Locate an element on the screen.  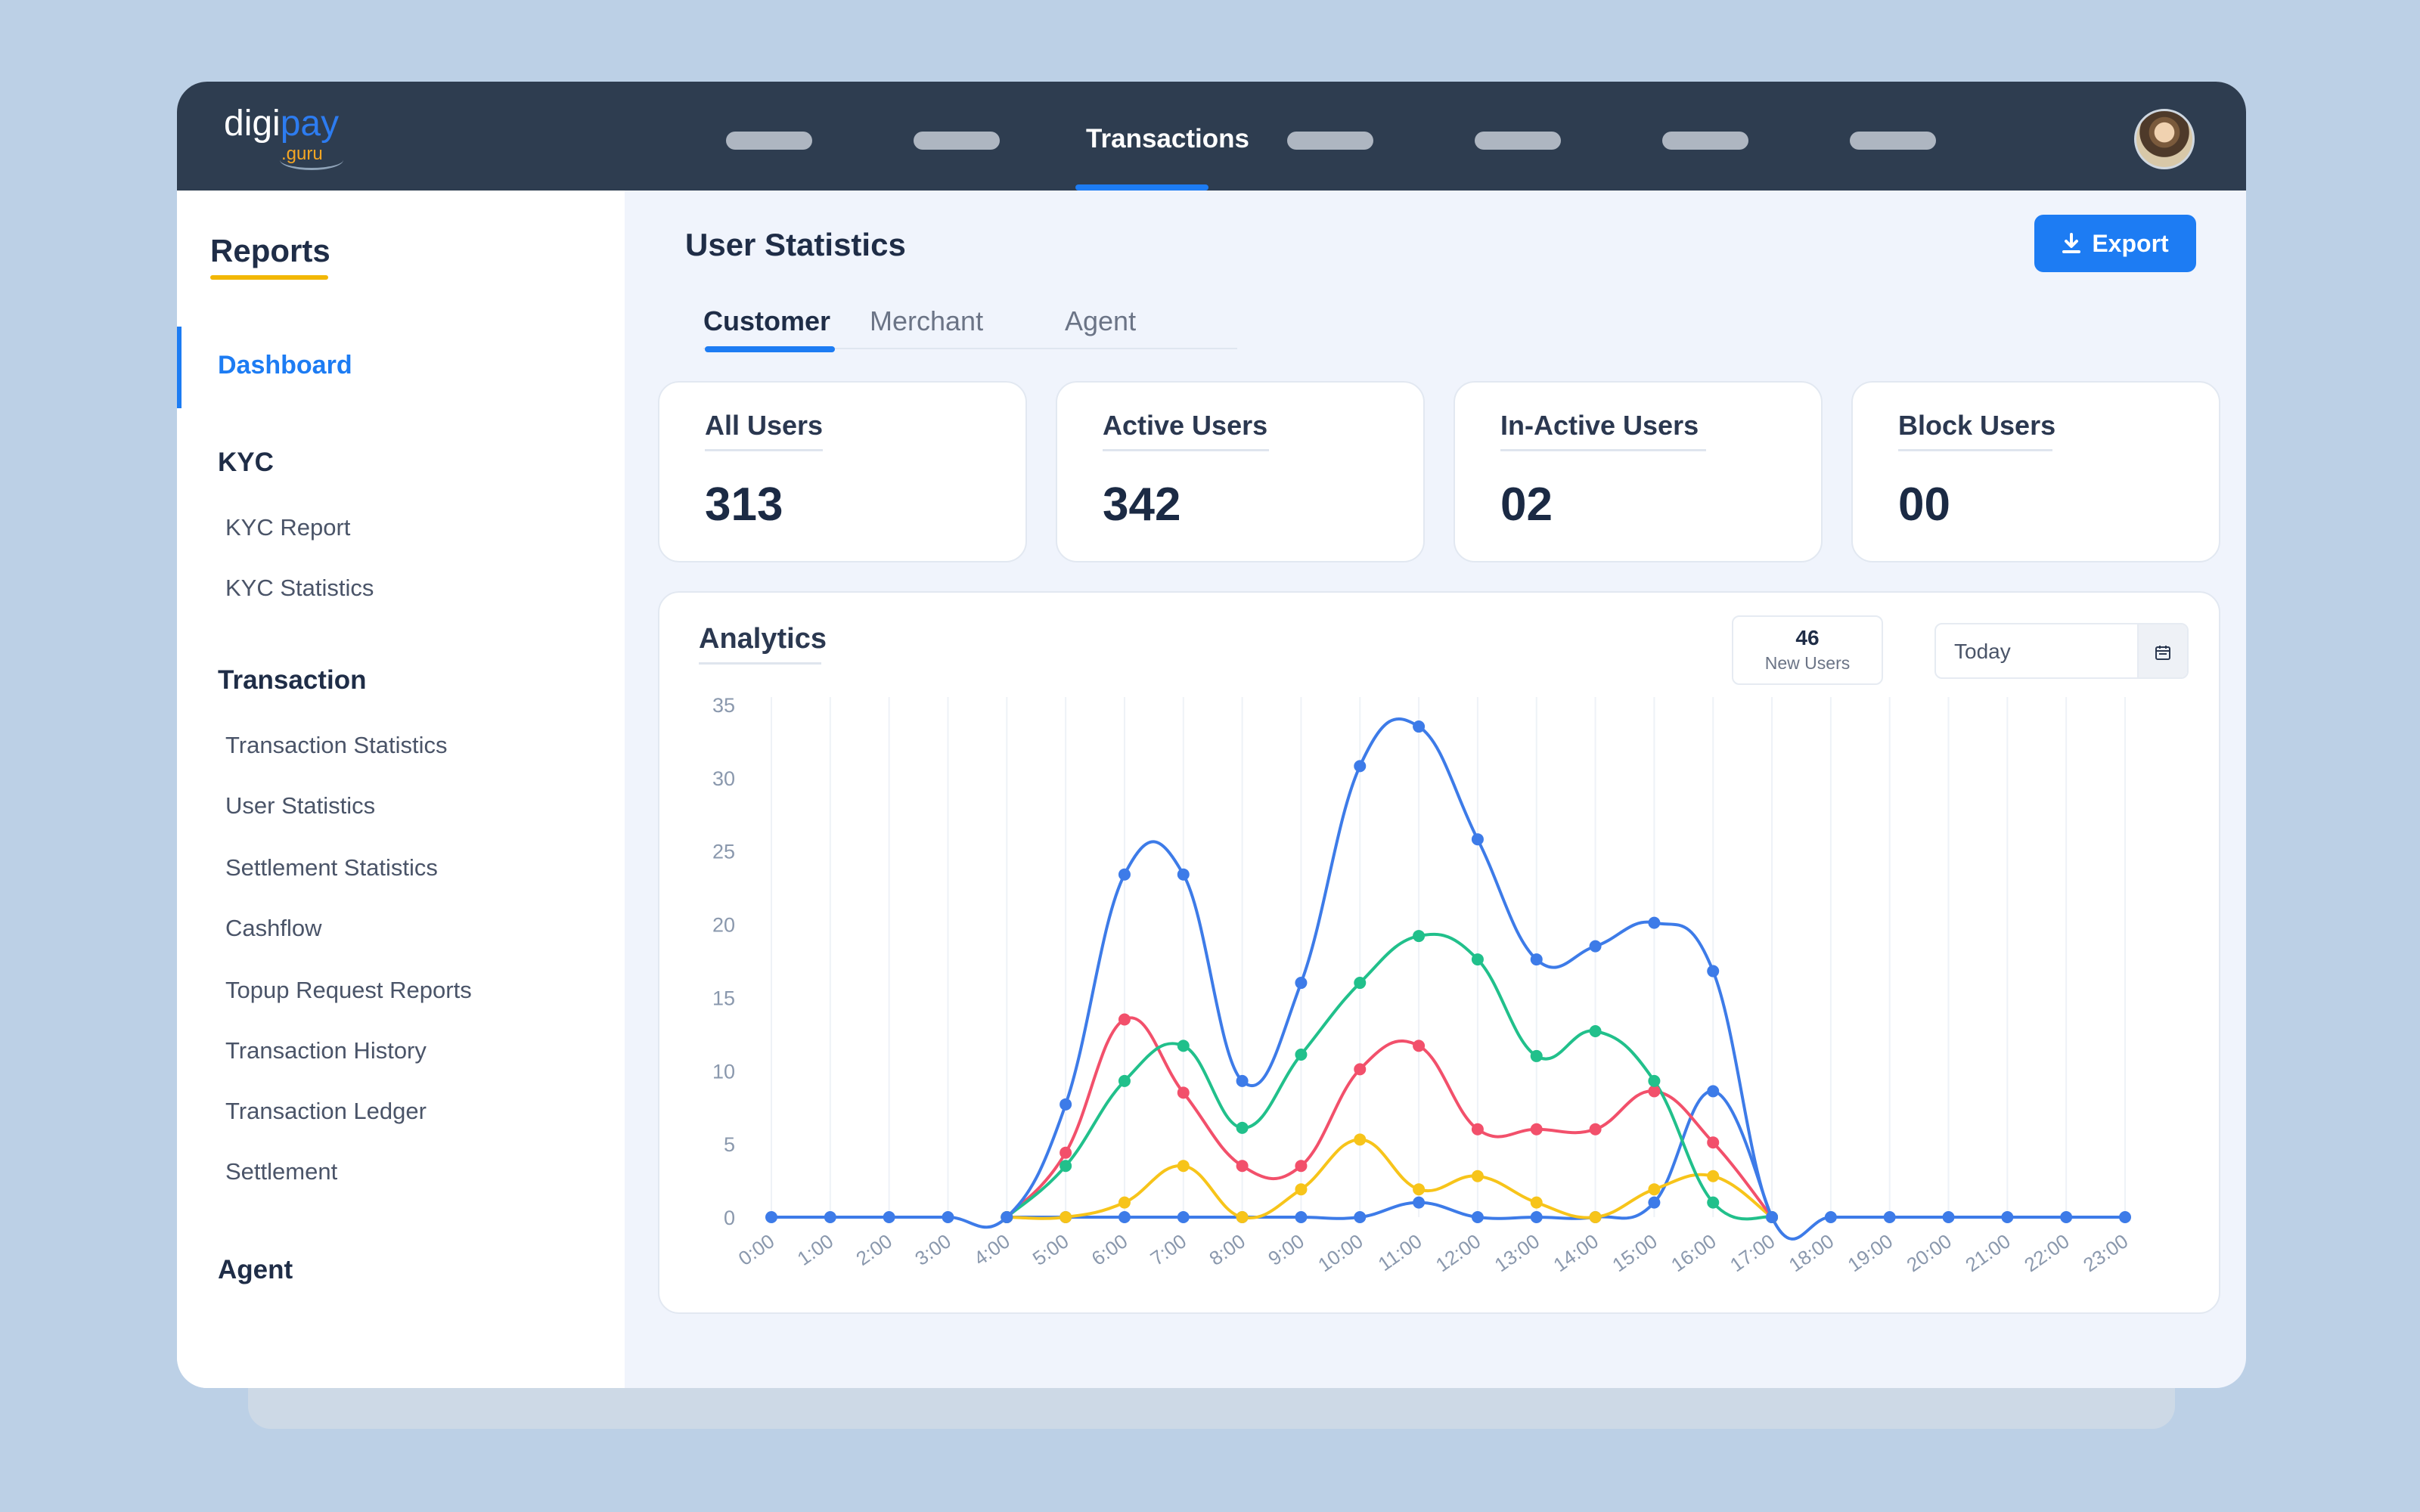
stat-label-block-users: Block Users is located at coordinates (1977, 425).